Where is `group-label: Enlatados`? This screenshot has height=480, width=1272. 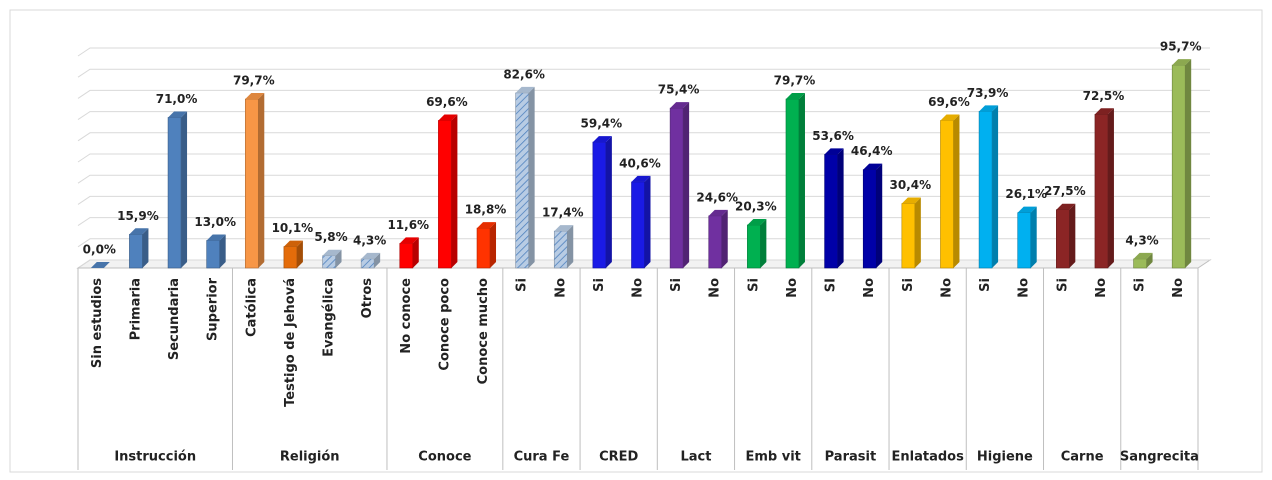 group-label: Enlatados is located at coordinates (927, 457).